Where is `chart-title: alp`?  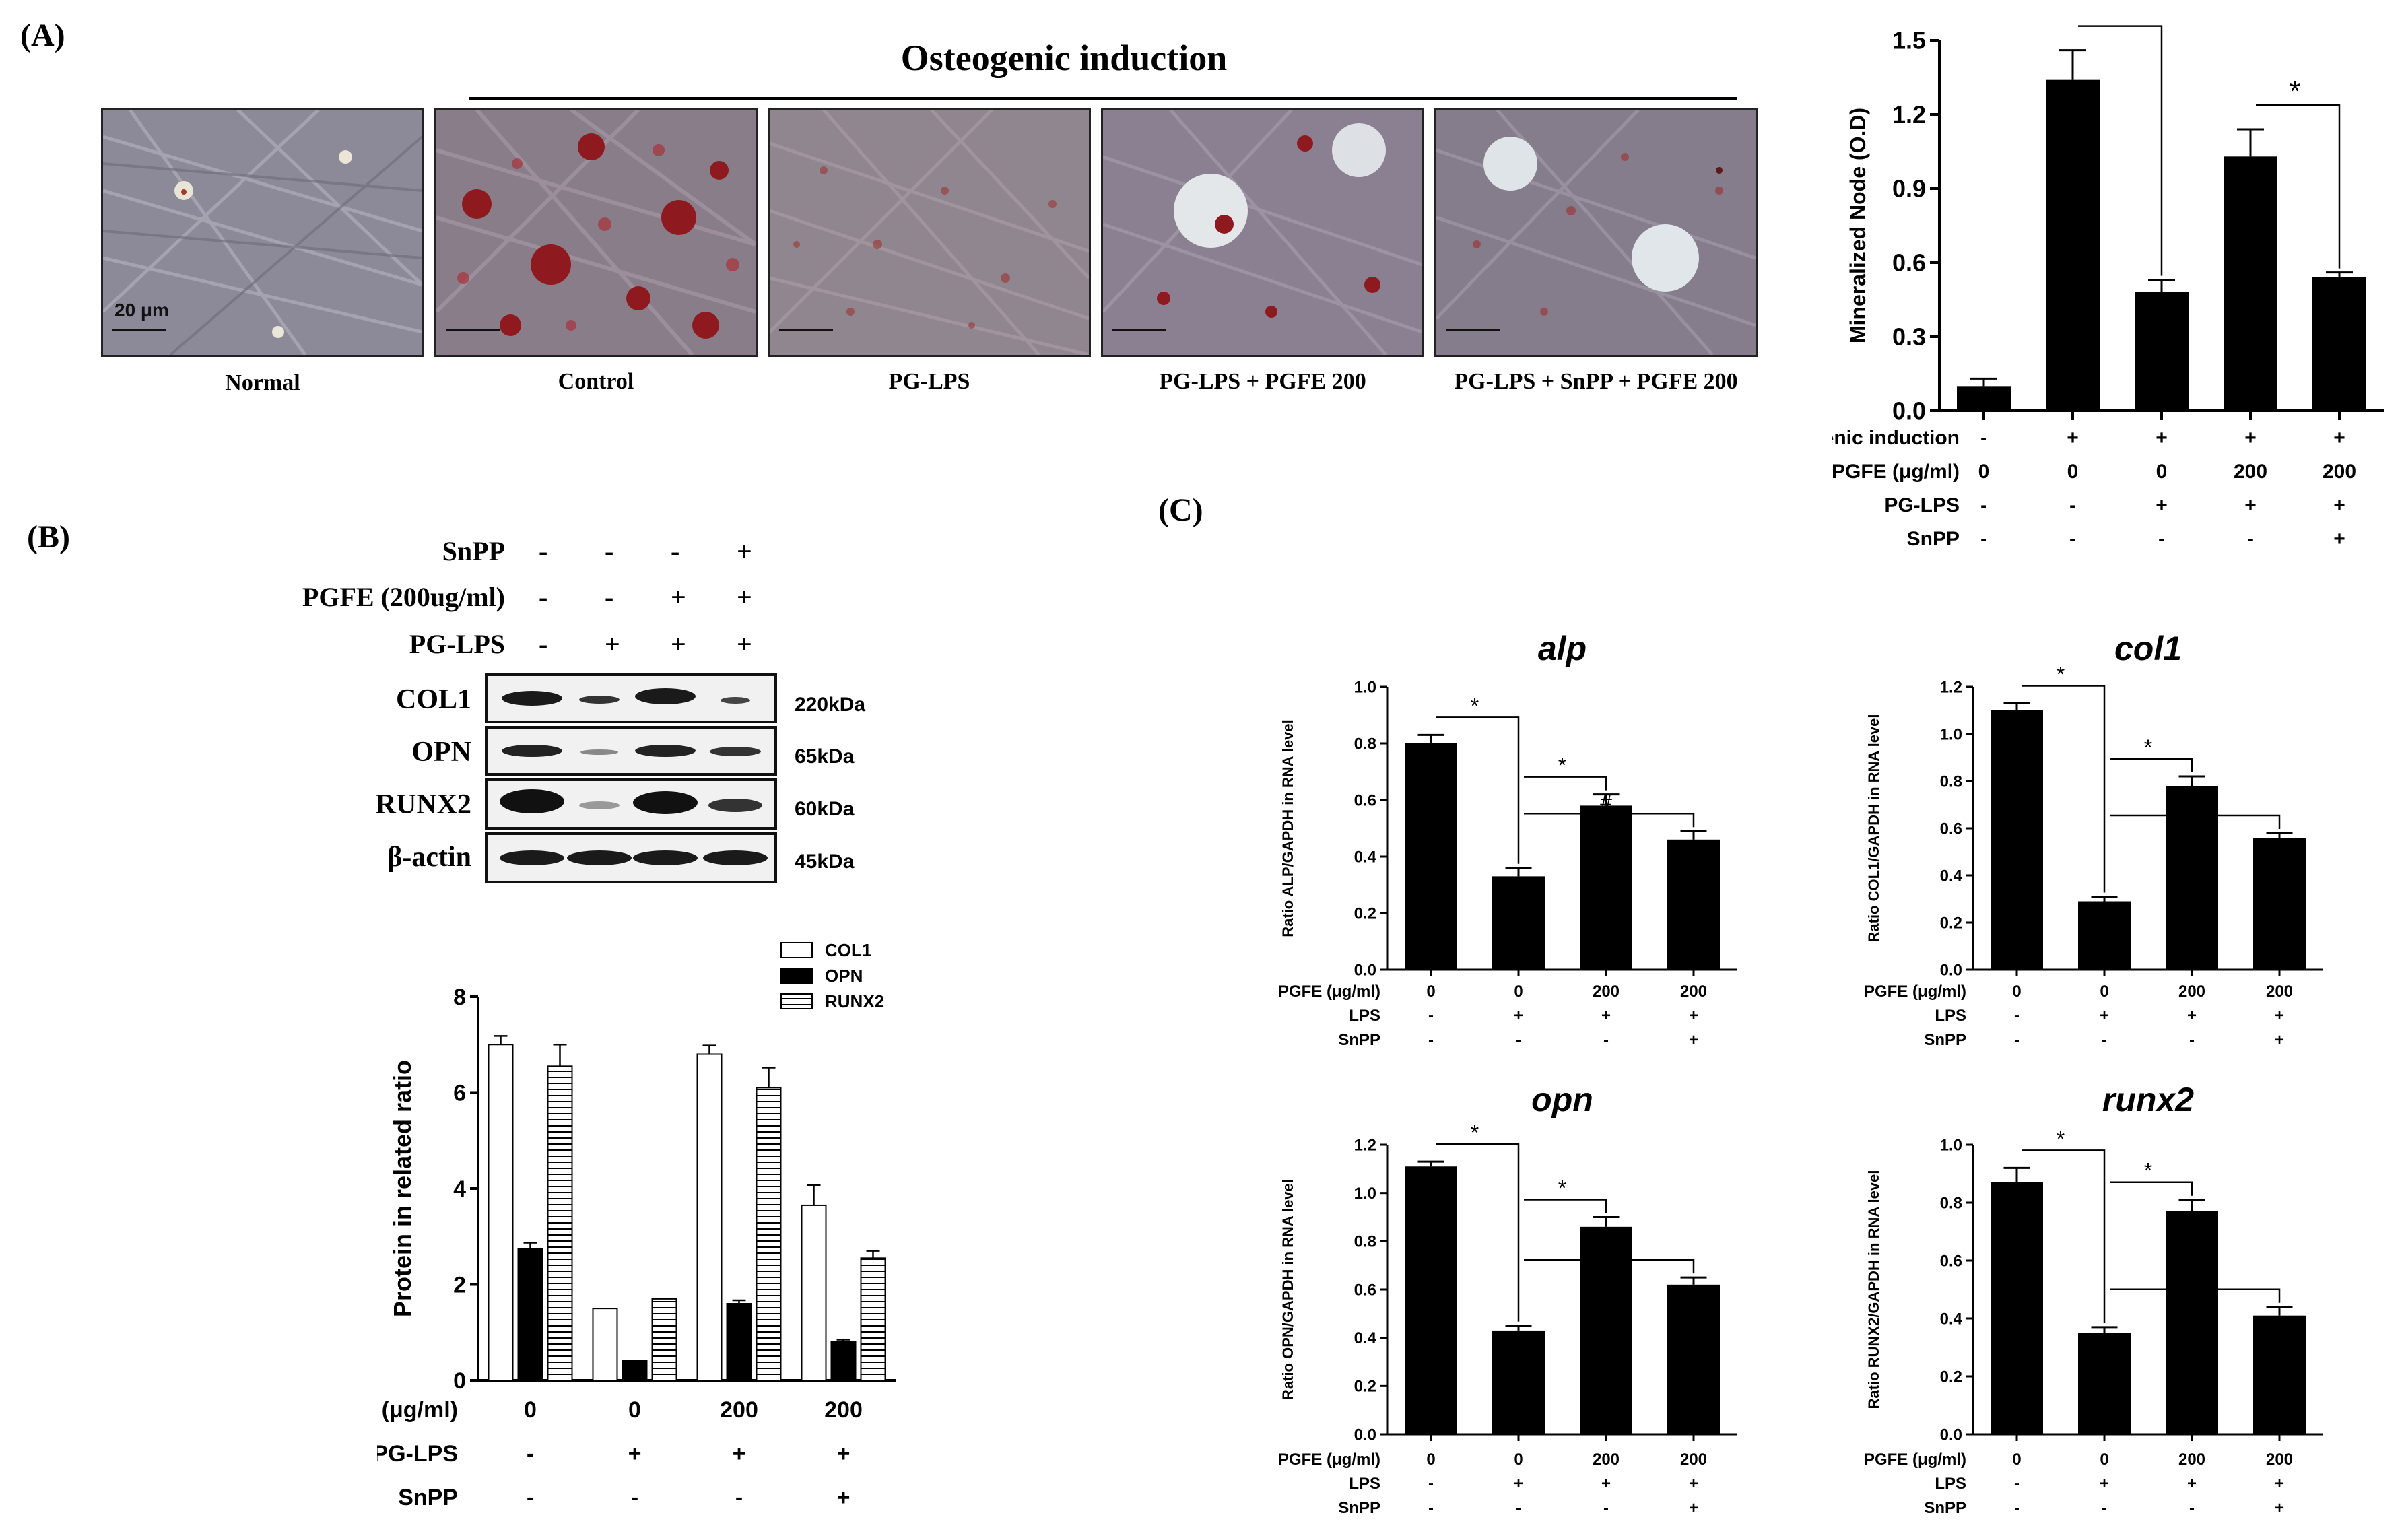 chart-title: alp is located at coordinates (1563, 648).